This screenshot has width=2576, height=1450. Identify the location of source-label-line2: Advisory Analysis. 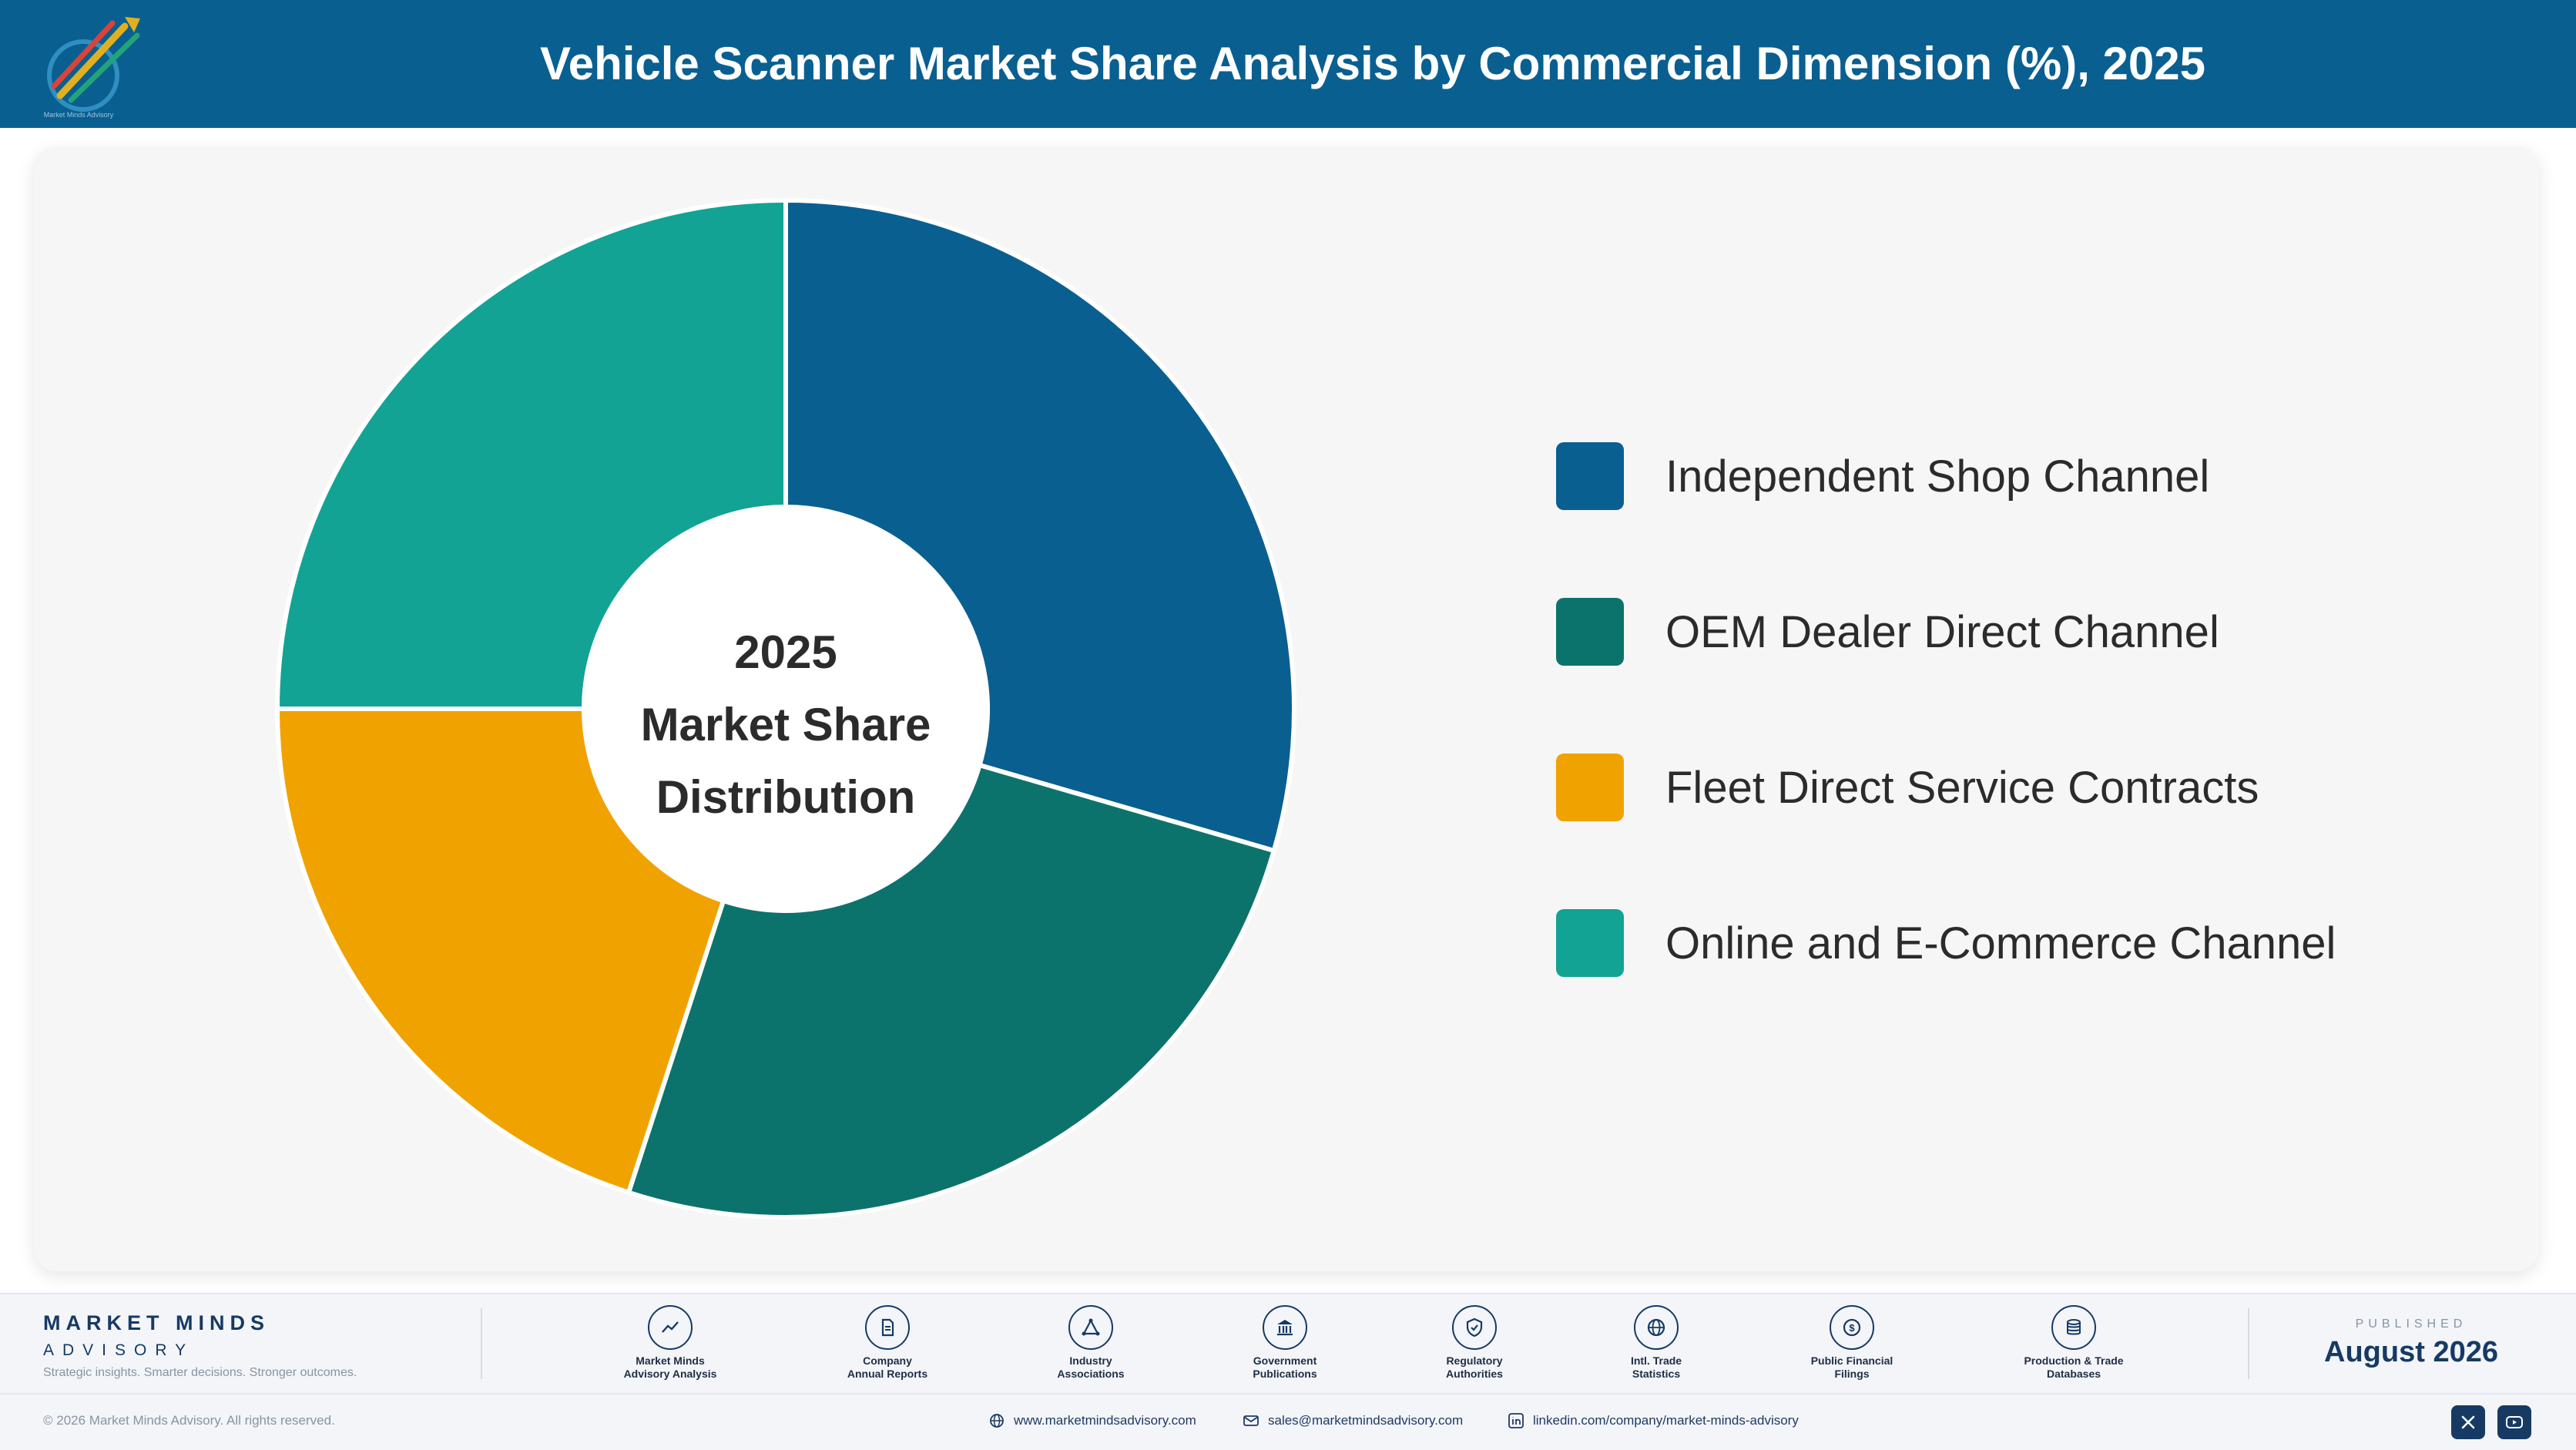
(670, 1374).